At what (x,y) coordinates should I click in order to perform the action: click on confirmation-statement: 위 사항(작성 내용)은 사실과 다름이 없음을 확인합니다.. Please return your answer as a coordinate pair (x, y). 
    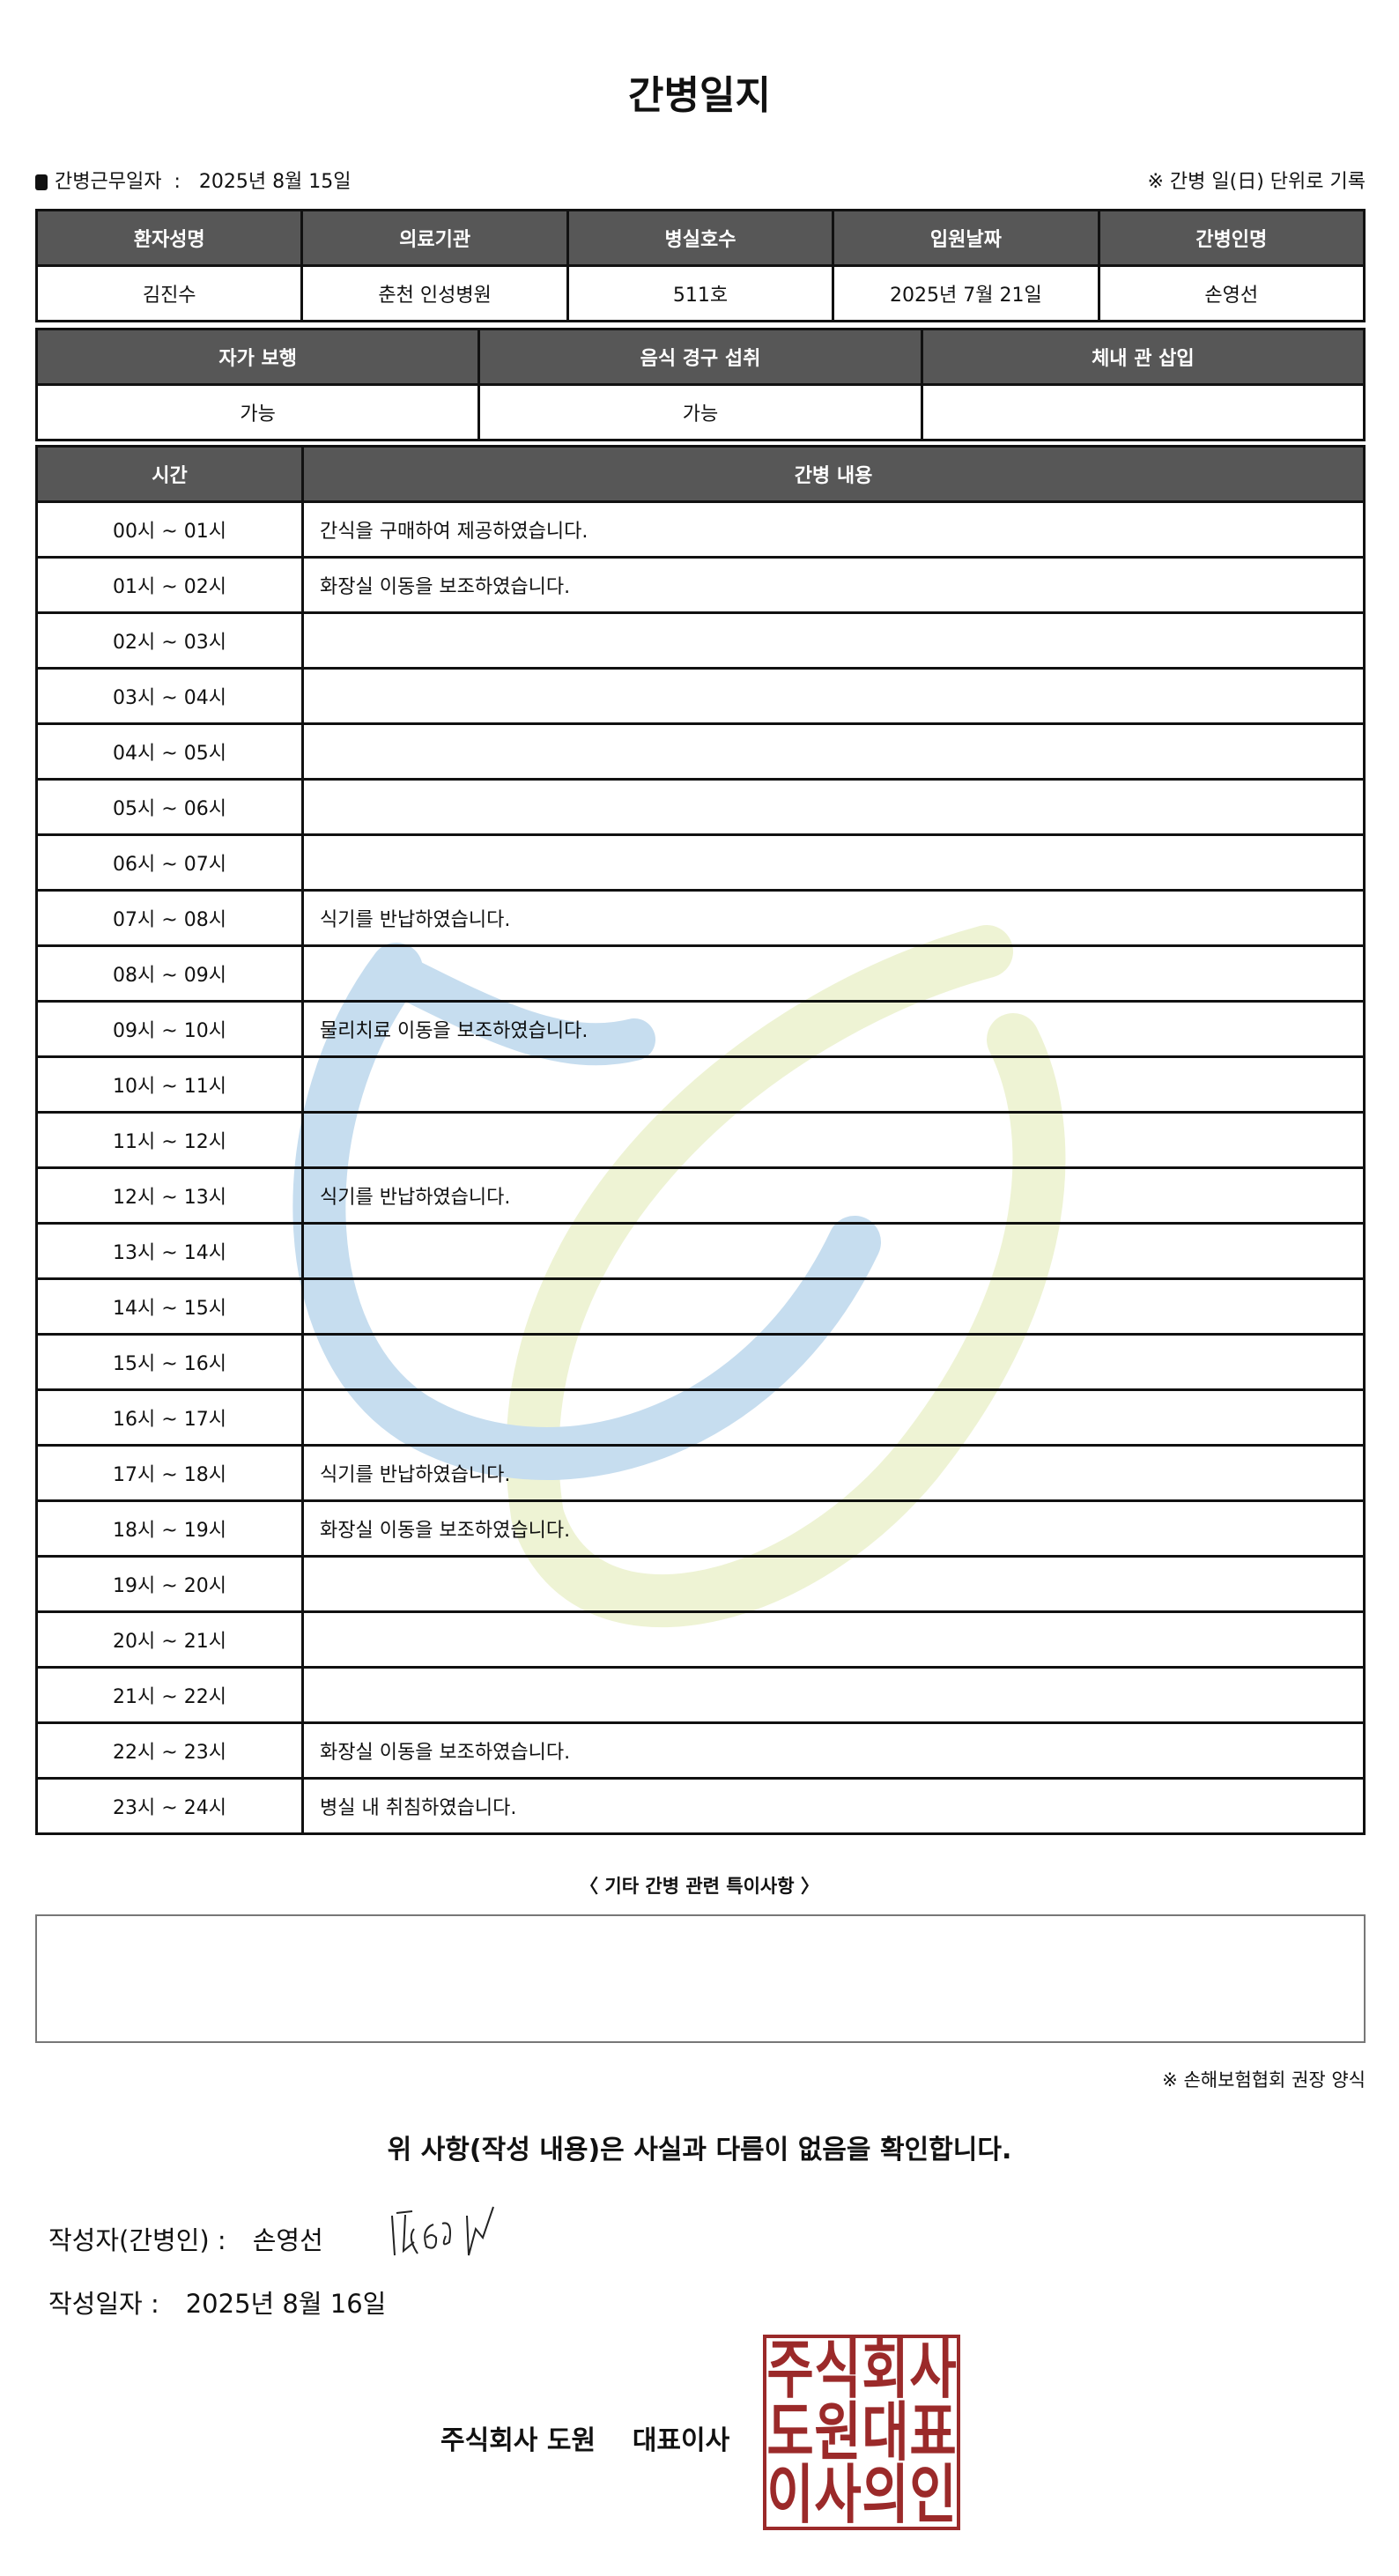
    Looking at the image, I should click on (699, 2150).